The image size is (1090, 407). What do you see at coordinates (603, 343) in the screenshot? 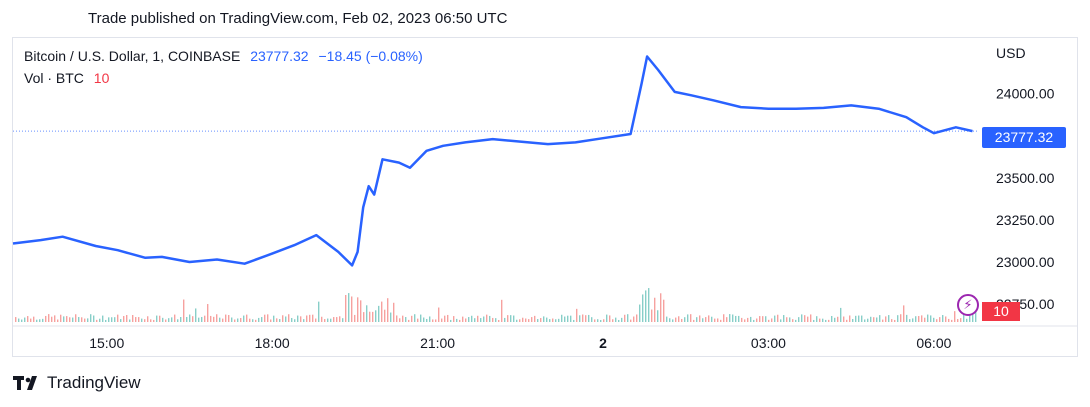
I see `x-tick-label: 2` at bounding box center [603, 343].